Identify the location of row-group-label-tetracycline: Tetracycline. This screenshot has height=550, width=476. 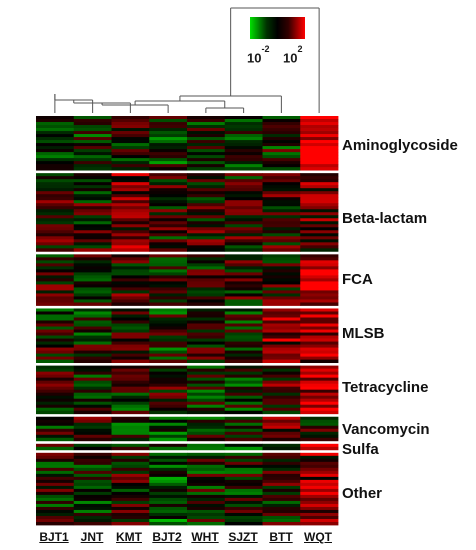
(385, 387).